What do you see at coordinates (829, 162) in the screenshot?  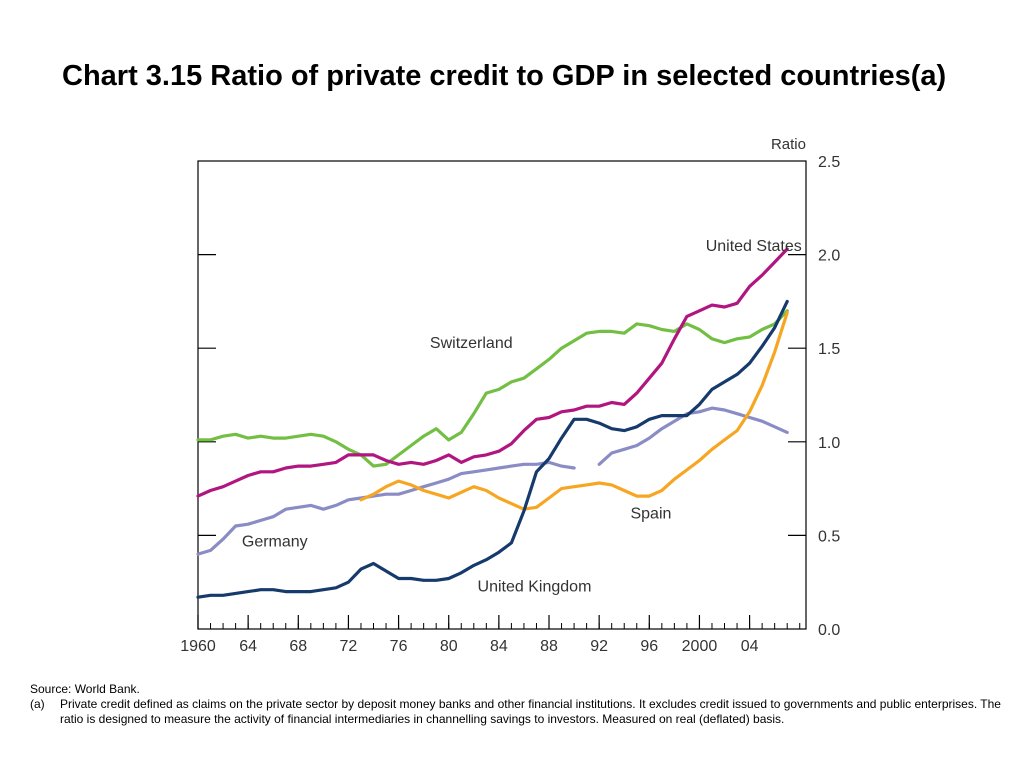 I see `y-tick-label: 2.5` at bounding box center [829, 162].